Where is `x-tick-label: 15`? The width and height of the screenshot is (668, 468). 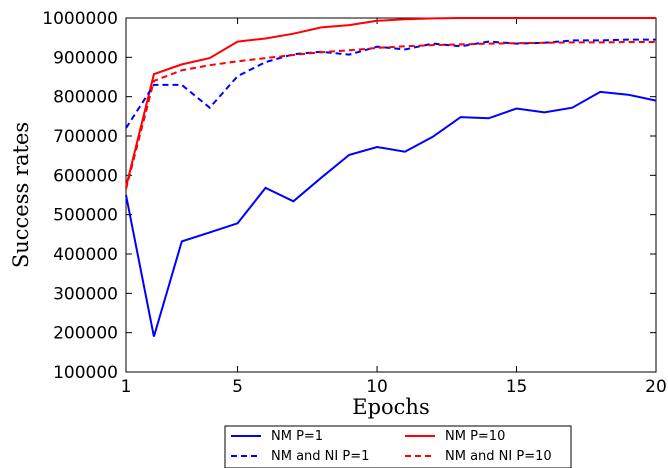
x-tick-label: 15 is located at coordinates (517, 387).